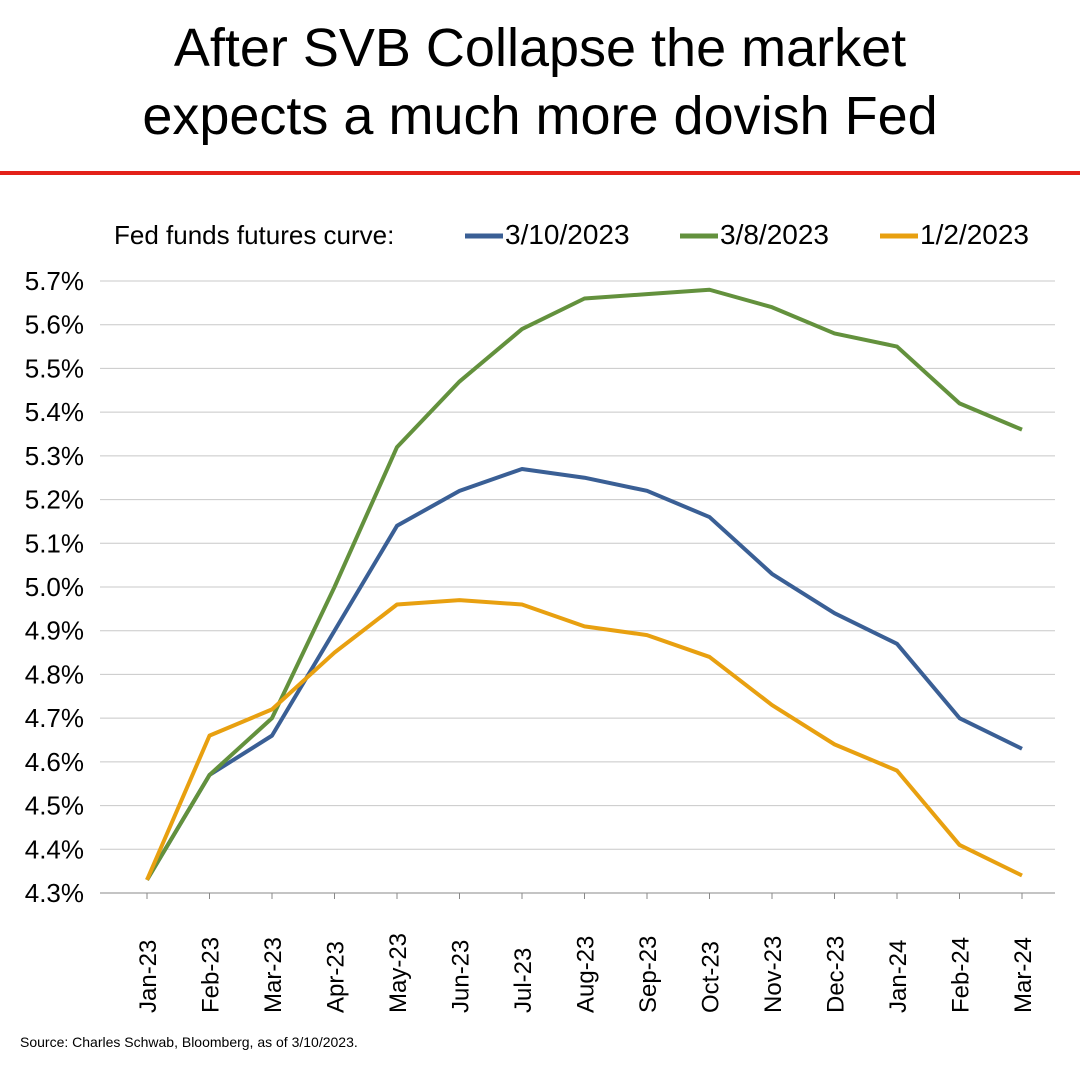 The image size is (1080, 1080). I want to click on legend-label: 3/10/2023, so click(567, 234).